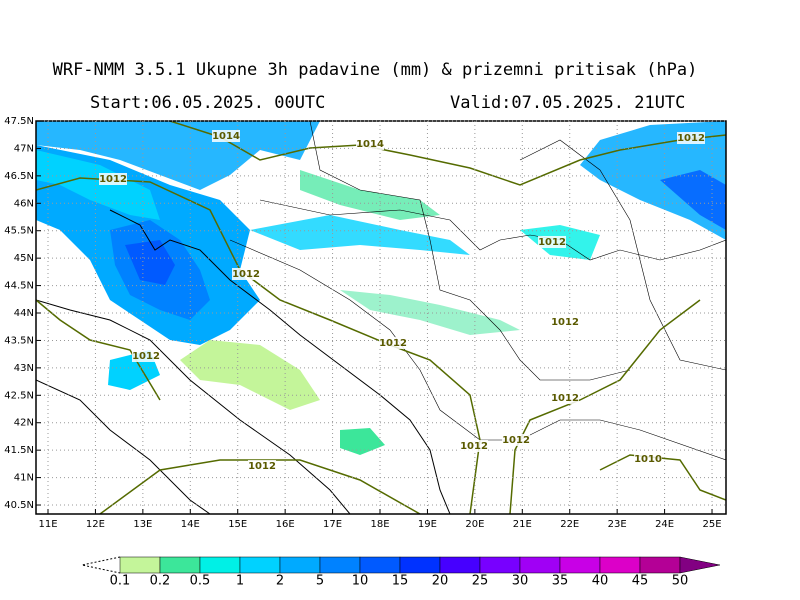 The image size is (800, 600). What do you see at coordinates (207, 103) in the screenshot?
I see `start-time: Start:06.05.2025. 00UTC` at bounding box center [207, 103].